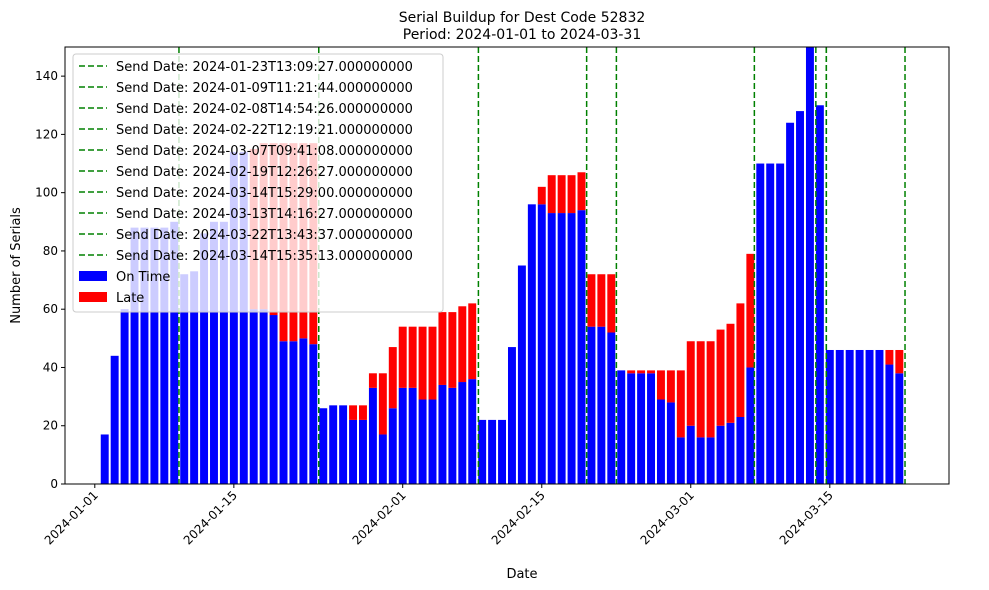 The image size is (989, 590). Describe the element at coordinates (522, 18) in the screenshot. I see `chart-title: Serial Buildup for Dest Code 52832` at that location.